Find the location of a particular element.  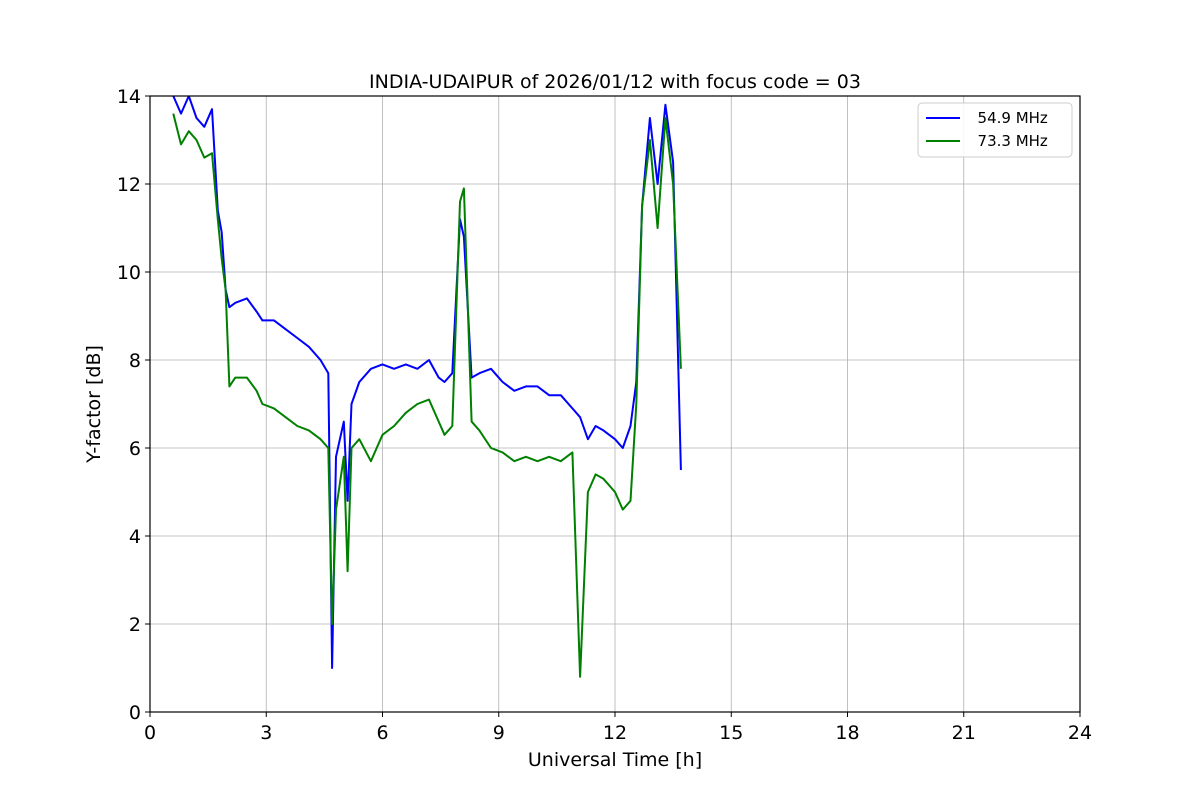

x-tick-label: 18 is located at coordinates (847, 733).